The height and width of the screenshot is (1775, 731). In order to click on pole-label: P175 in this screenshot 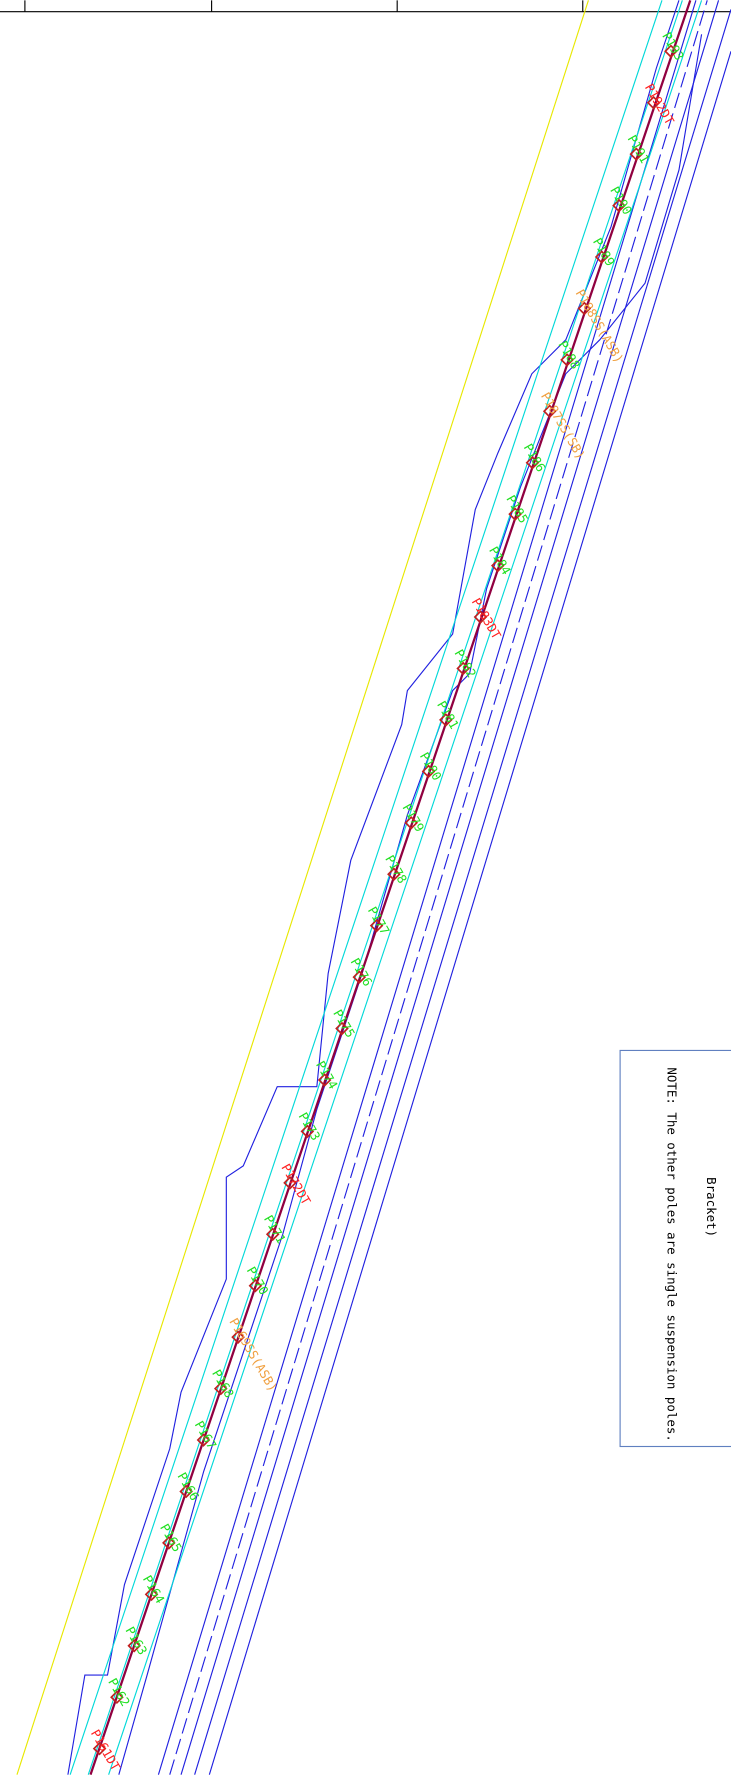, I will do `click(344, 1023)`.